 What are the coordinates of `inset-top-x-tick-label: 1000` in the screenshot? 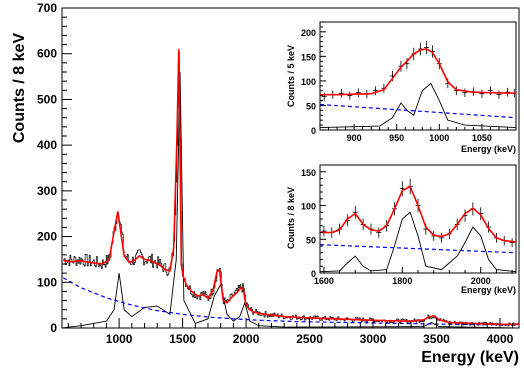 It's located at (439, 138).